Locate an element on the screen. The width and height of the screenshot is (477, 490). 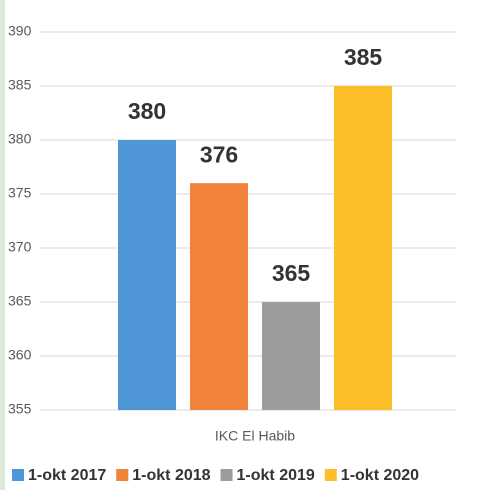
data-label: 385 is located at coordinates (363, 57).